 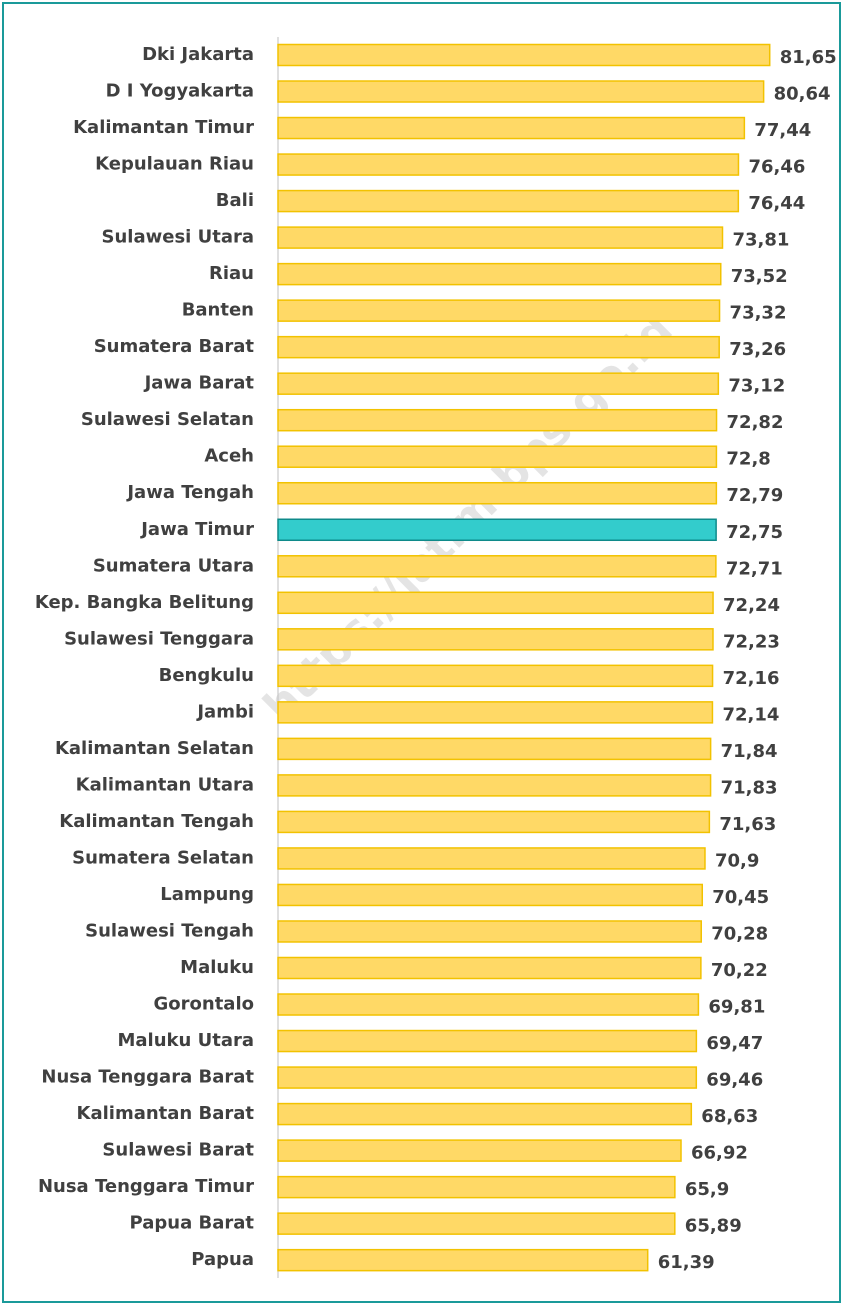 What do you see at coordinates (757, 349) in the screenshot?
I see `value-label: 73,26` at bounding box center [757, 349].